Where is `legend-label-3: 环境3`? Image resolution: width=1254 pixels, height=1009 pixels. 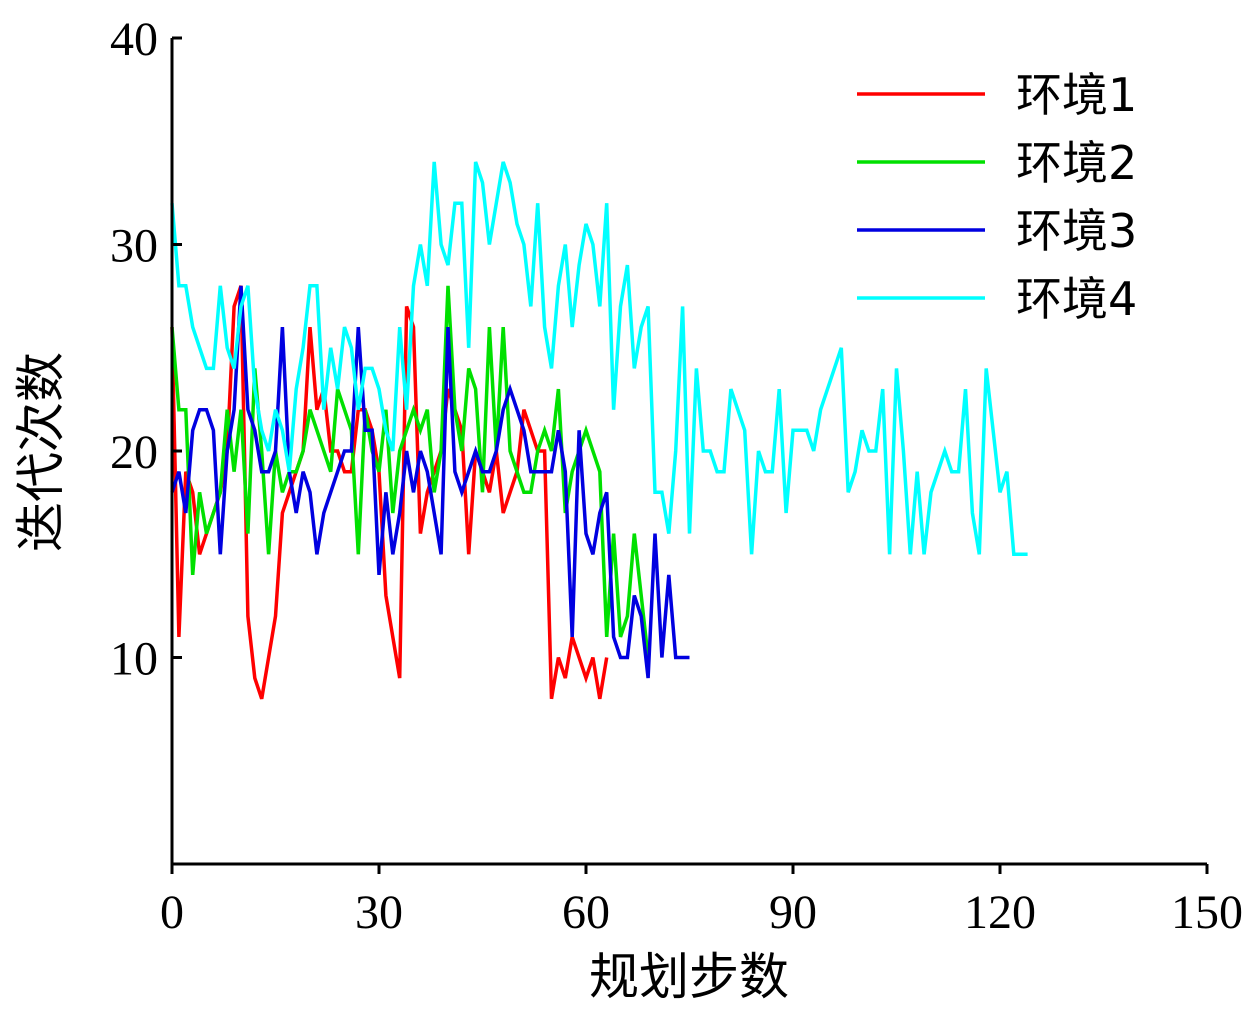
legend-label-3: 环境3 is located at coordinates (1076, 231).